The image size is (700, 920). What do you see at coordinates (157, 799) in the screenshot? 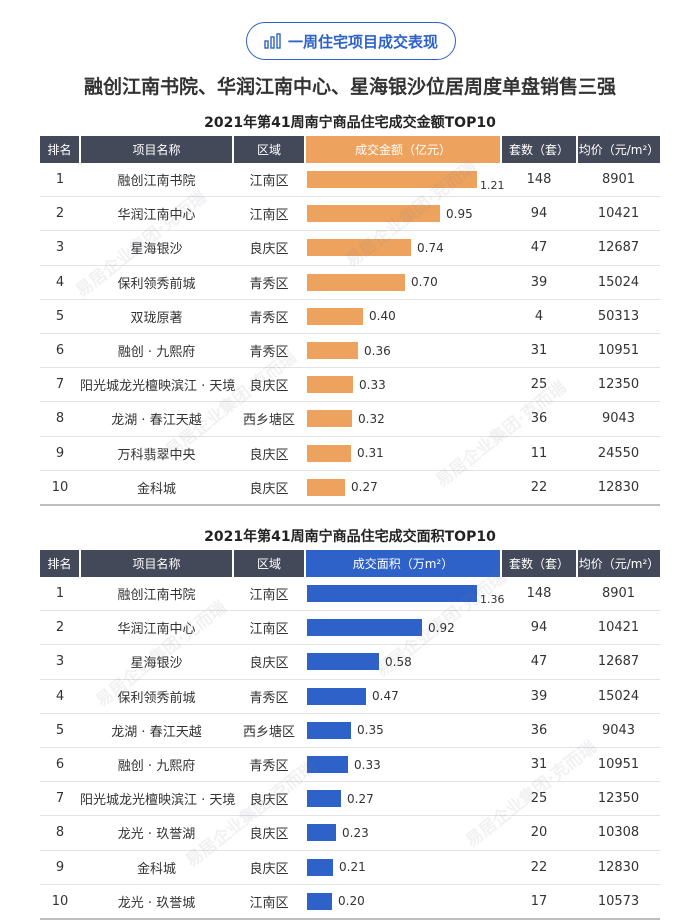
I see `project-name-cell: 阳光城龙光檀映滨江 · 天境` at bounding box center [157, 799].